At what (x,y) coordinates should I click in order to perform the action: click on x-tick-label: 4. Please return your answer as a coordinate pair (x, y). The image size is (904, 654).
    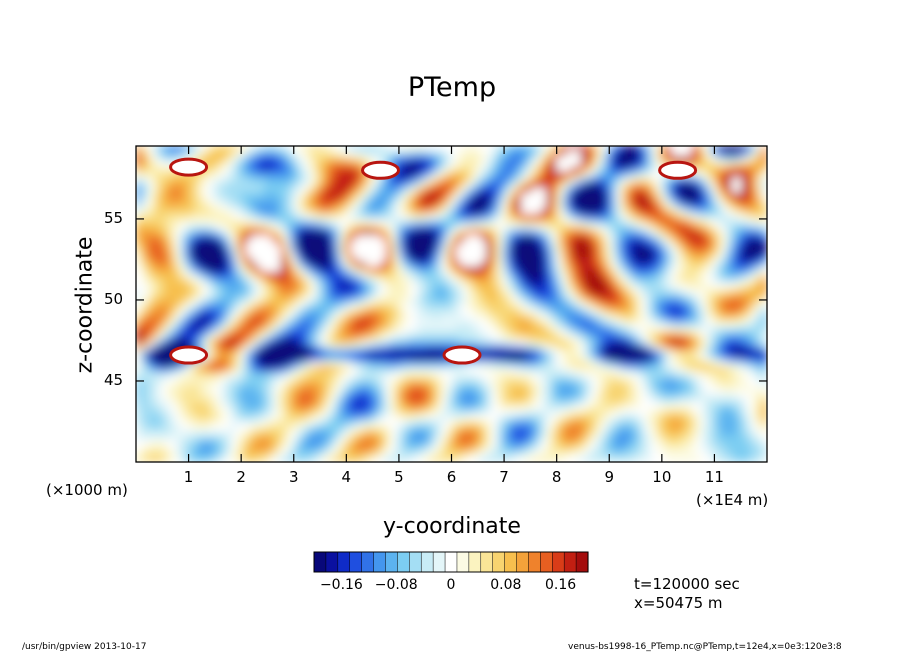
    Looking at the image, I should click on (346, 477).